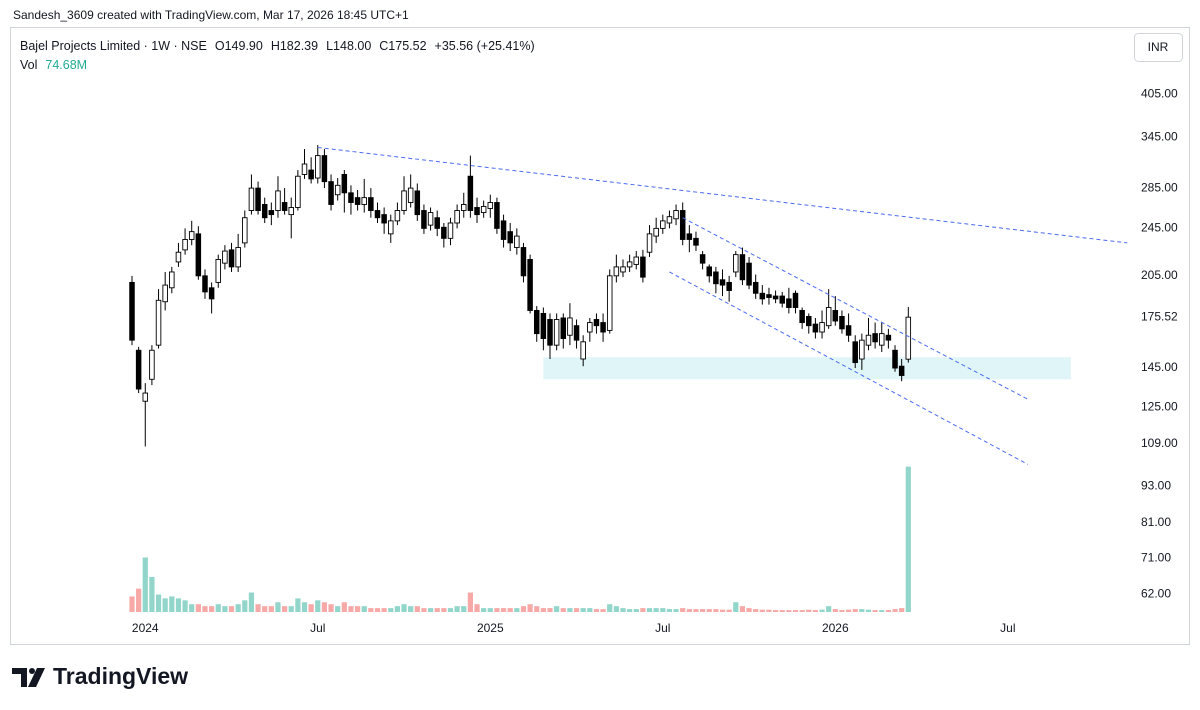  I want to click on y-tick-label: 125.00, so click(1159, 407).